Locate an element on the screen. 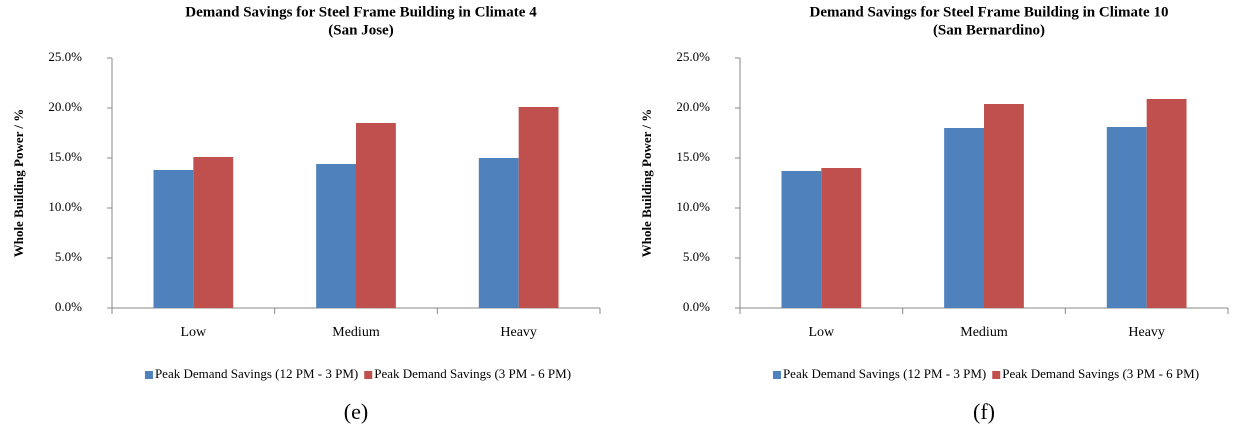 Image resolution: width=1236 pixels, height=434 pixels. caption: (f) is located at coordinates (984, 411).